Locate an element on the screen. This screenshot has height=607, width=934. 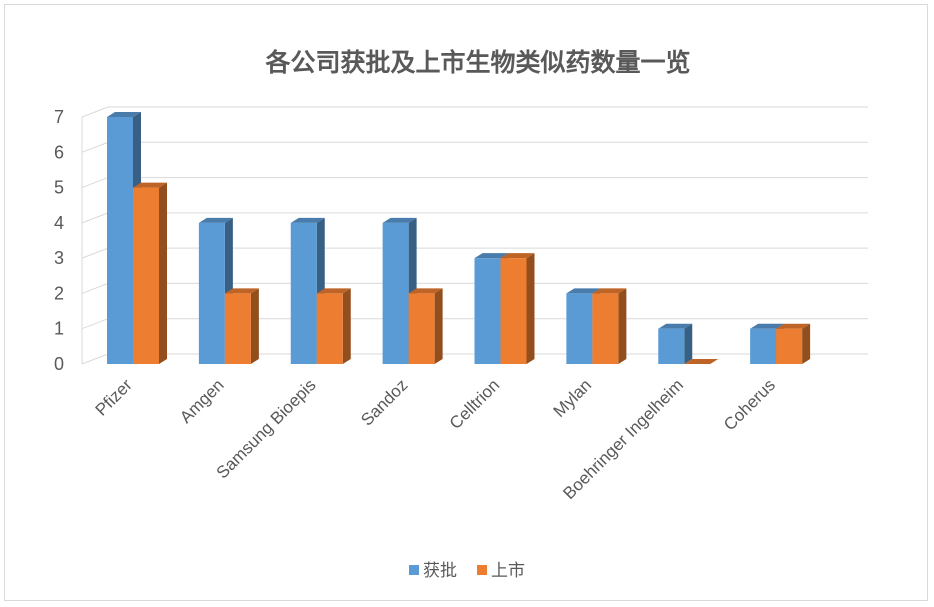
chart-title: 各公司获批及上市生物类似药数量一览 is located at coordinates (477, 62).